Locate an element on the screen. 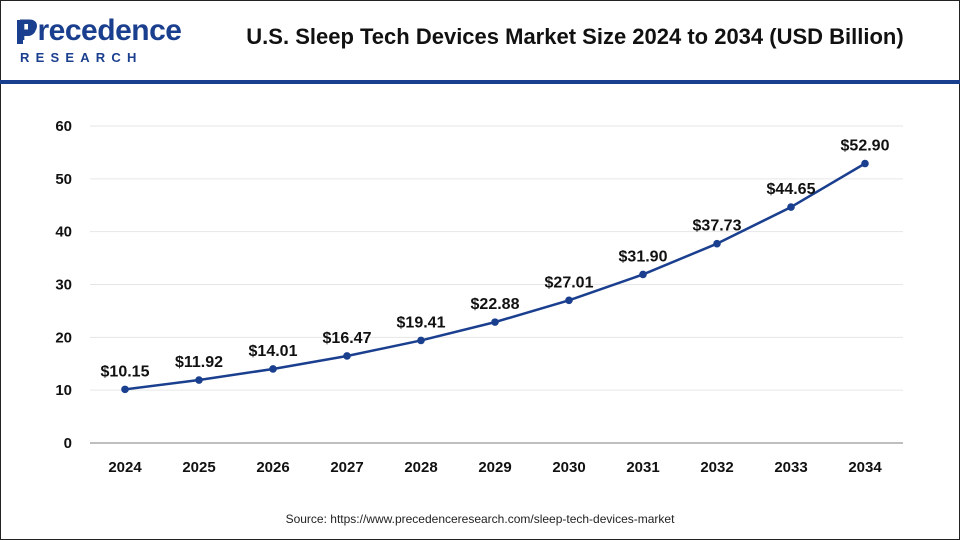 The width and height of the screenshot is (960, 540). x-tick-label: 2028 is located at coordinates (420, 467).